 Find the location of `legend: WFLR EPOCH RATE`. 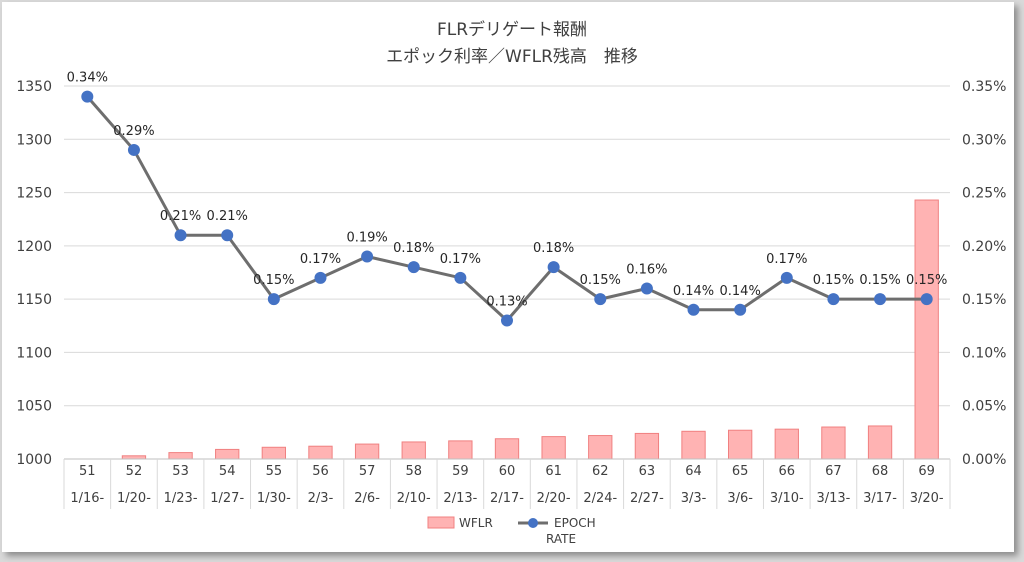

legend: WFLR EPOCH RATE is located at coordinates (511, 531).